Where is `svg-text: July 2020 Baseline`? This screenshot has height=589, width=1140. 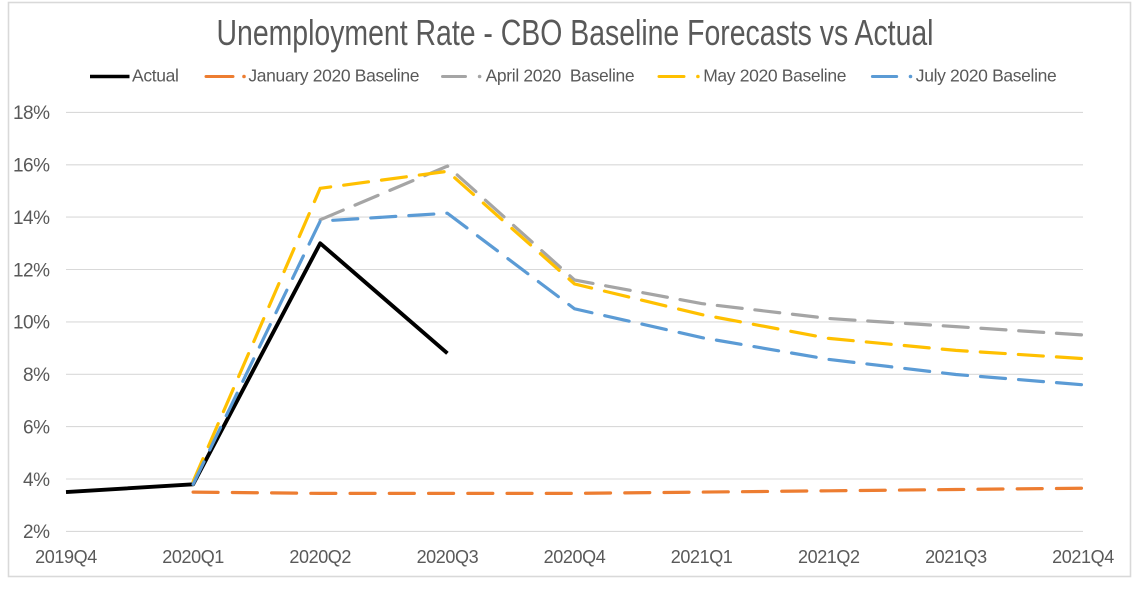 svg-text: July 2020 Baseline is located at coordinates (986, 76).